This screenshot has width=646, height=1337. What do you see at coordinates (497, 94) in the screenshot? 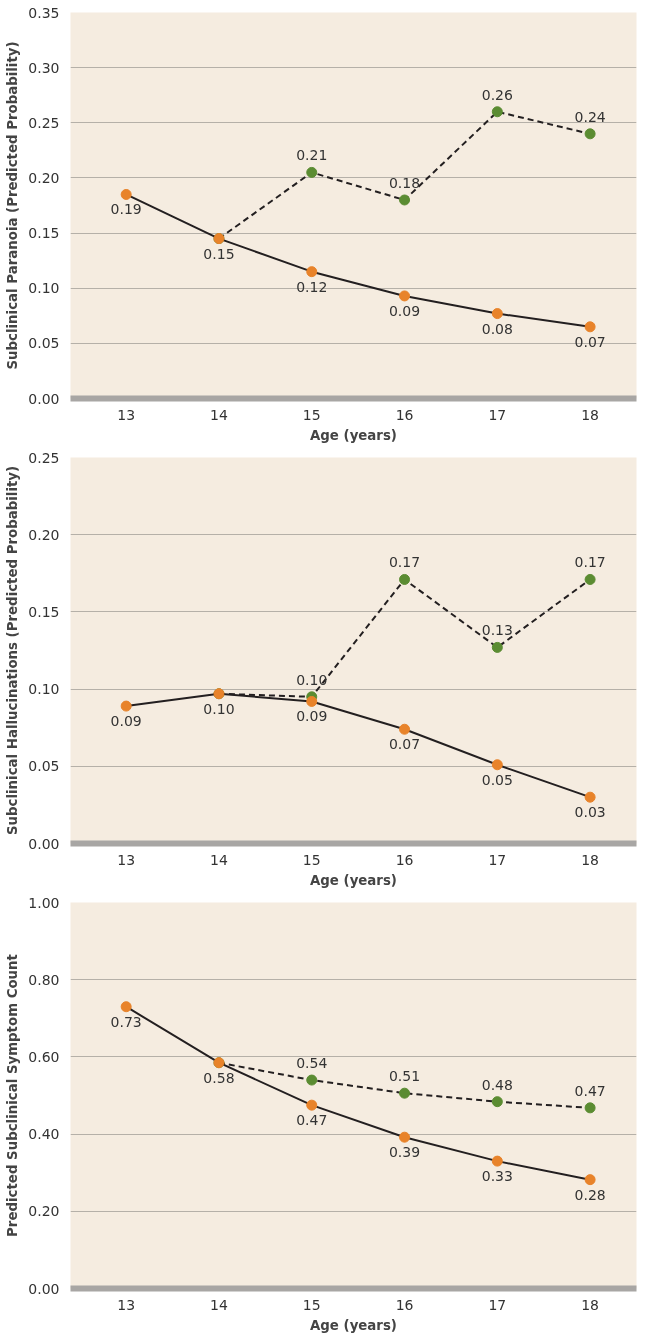
I see `data-label: 0.26` at bounding box center [497, 94].